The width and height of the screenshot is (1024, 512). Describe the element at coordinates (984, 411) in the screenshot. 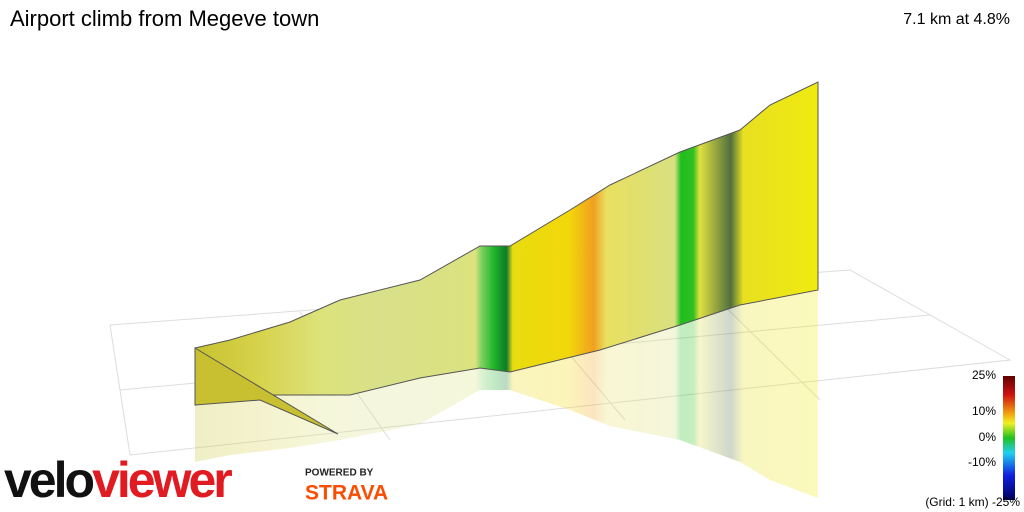

I see `scale-label: 10%` at that location.